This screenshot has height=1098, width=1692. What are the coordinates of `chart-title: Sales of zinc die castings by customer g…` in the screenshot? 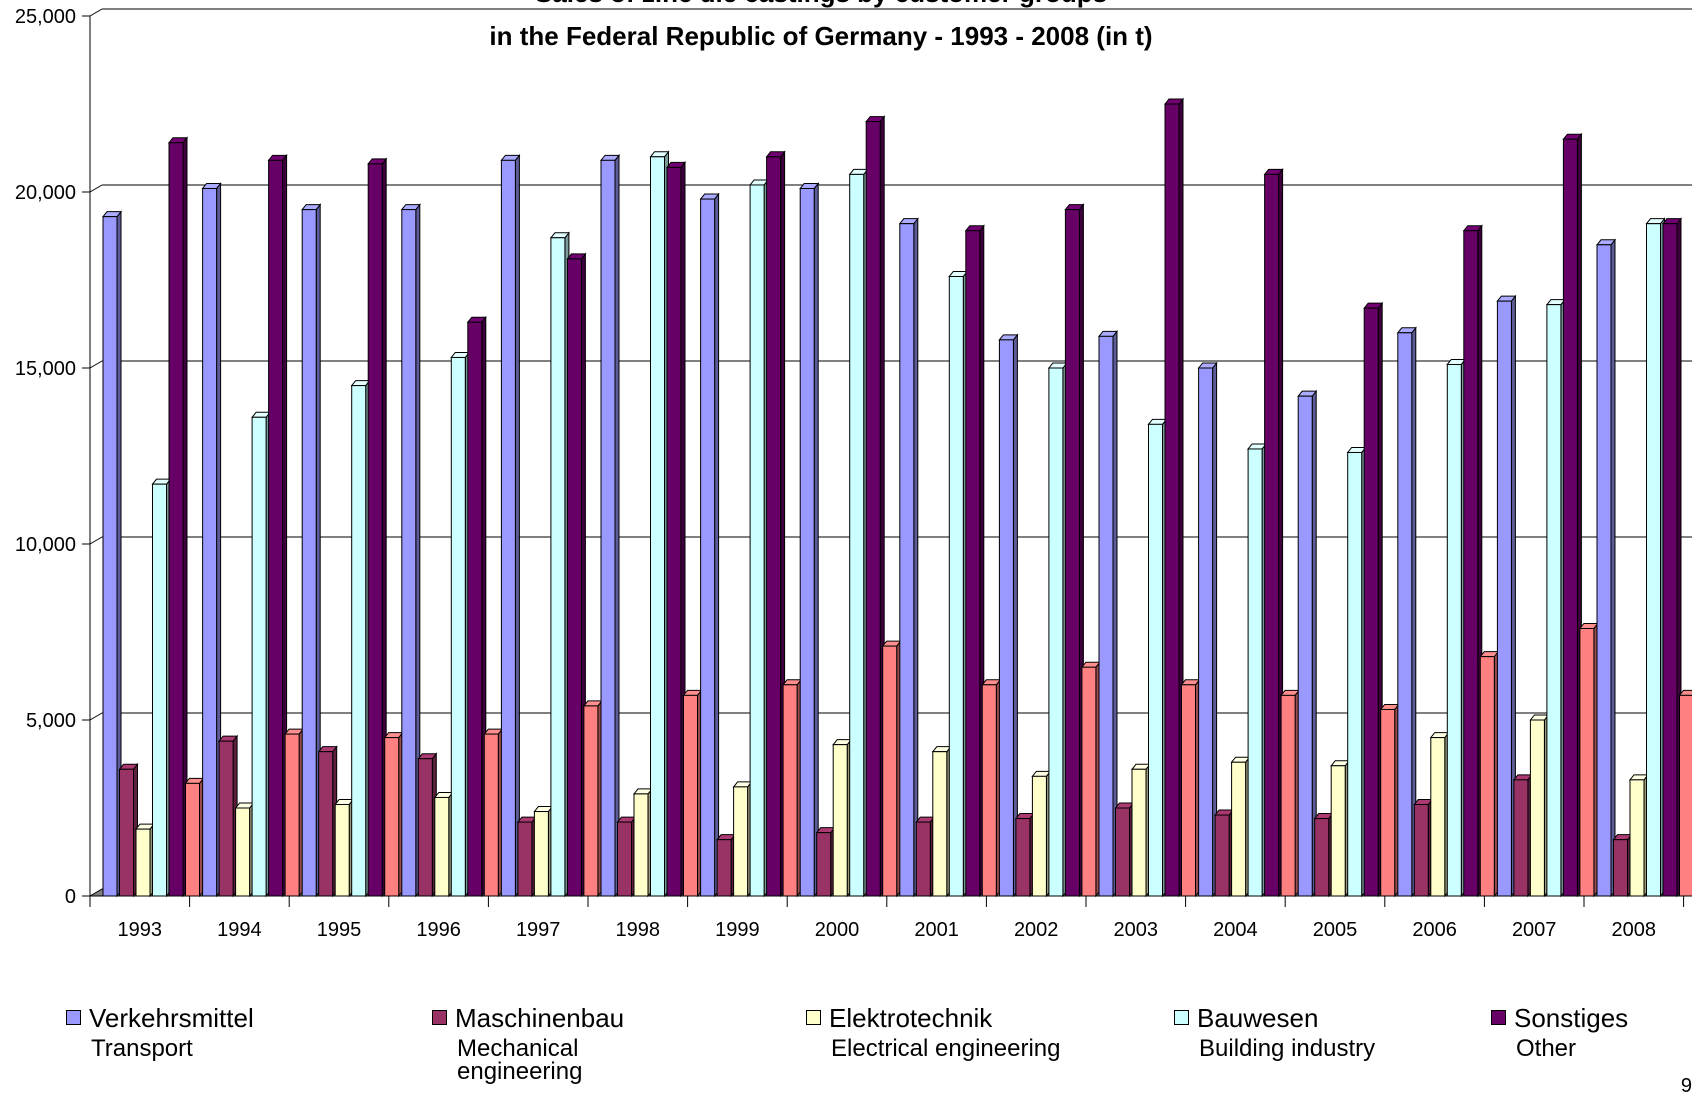 It's located at (820, 25).